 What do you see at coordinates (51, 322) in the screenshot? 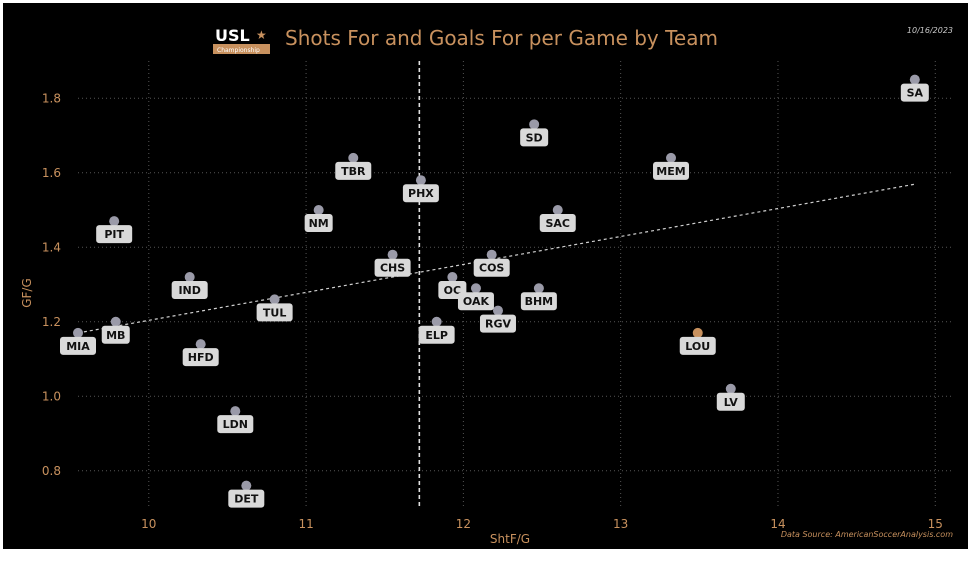
I see `y-tick-label: 1.2` at bounding box center [51, 322].